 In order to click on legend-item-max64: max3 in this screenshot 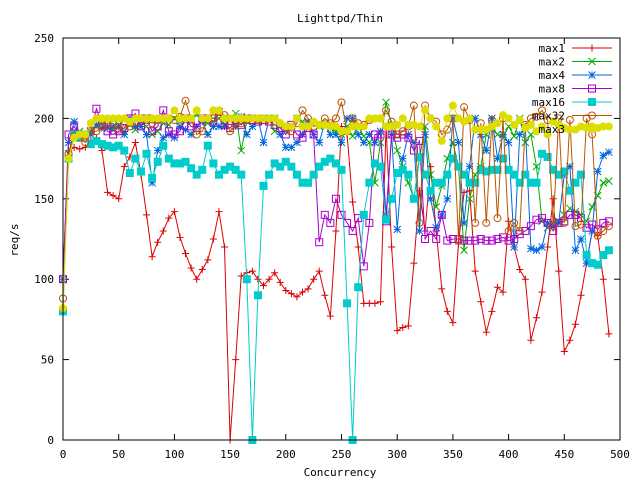, I will do `click(575, 129)`.